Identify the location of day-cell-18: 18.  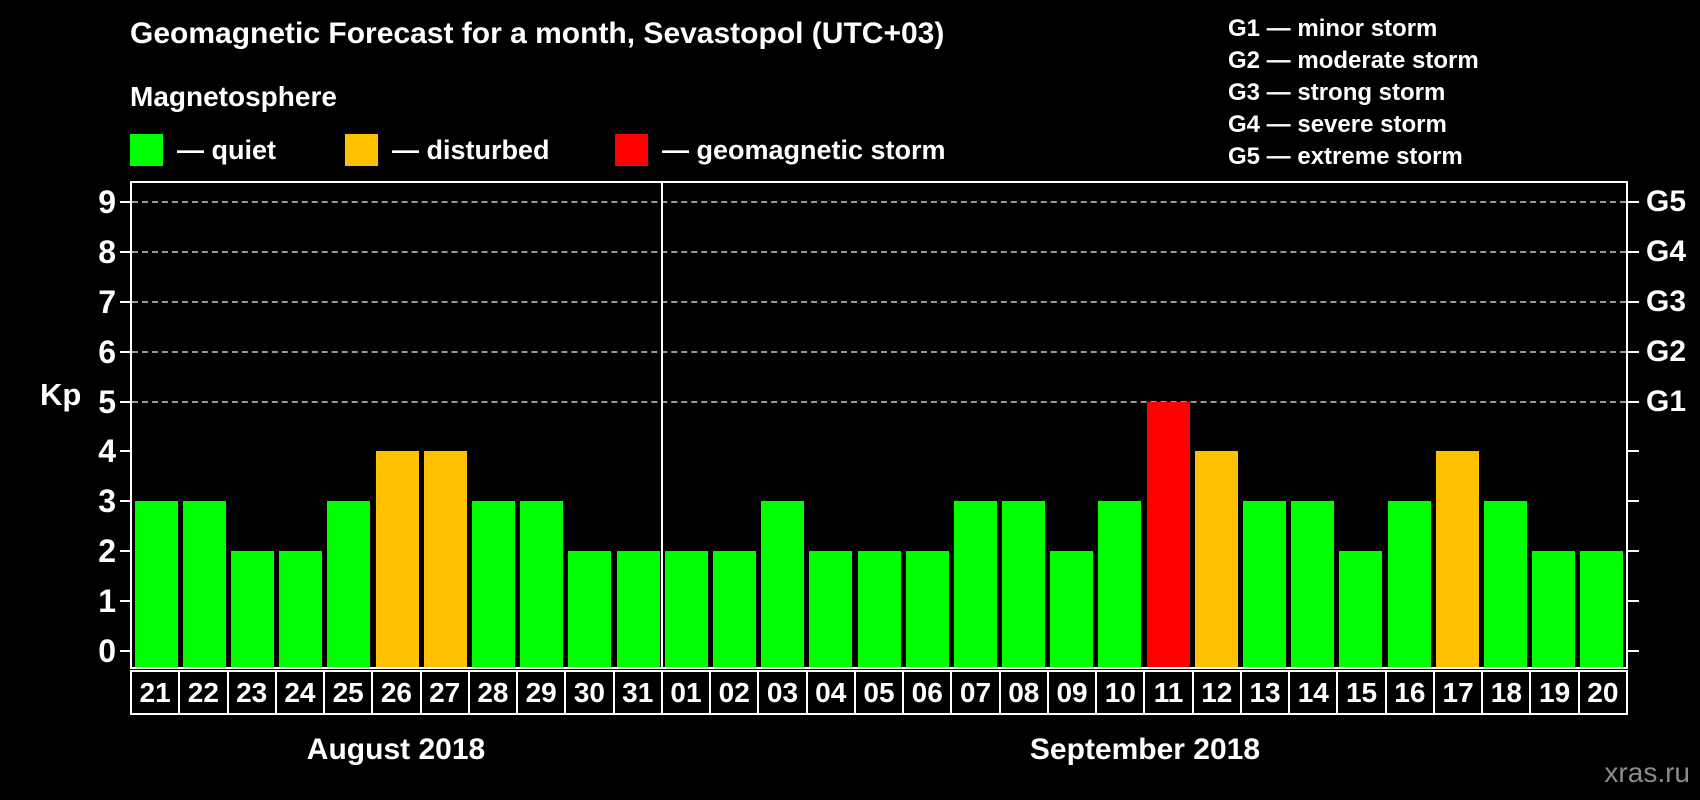
(1506, 692).